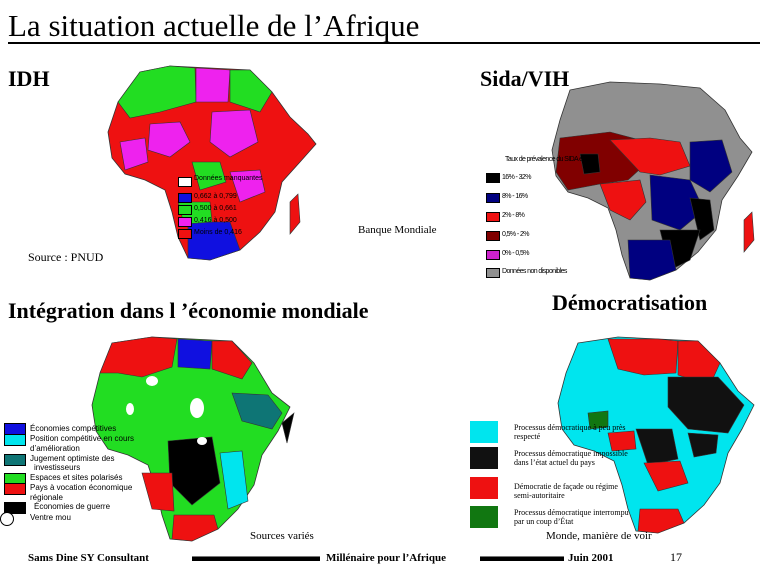 The height and width of the screenshot is (576, 768). What do you see at coordinates (228, 178) in the screenshot?
I see `idh-legend-label: Données manquantes` at bounding box center [228, 178].